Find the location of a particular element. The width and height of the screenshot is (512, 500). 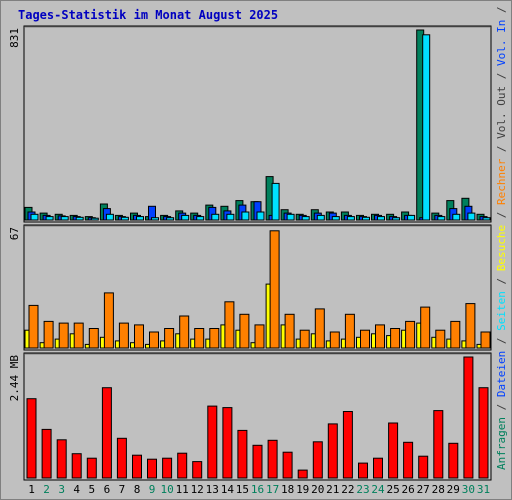

day-label-4: 4 is located at coordinates (76, 489).